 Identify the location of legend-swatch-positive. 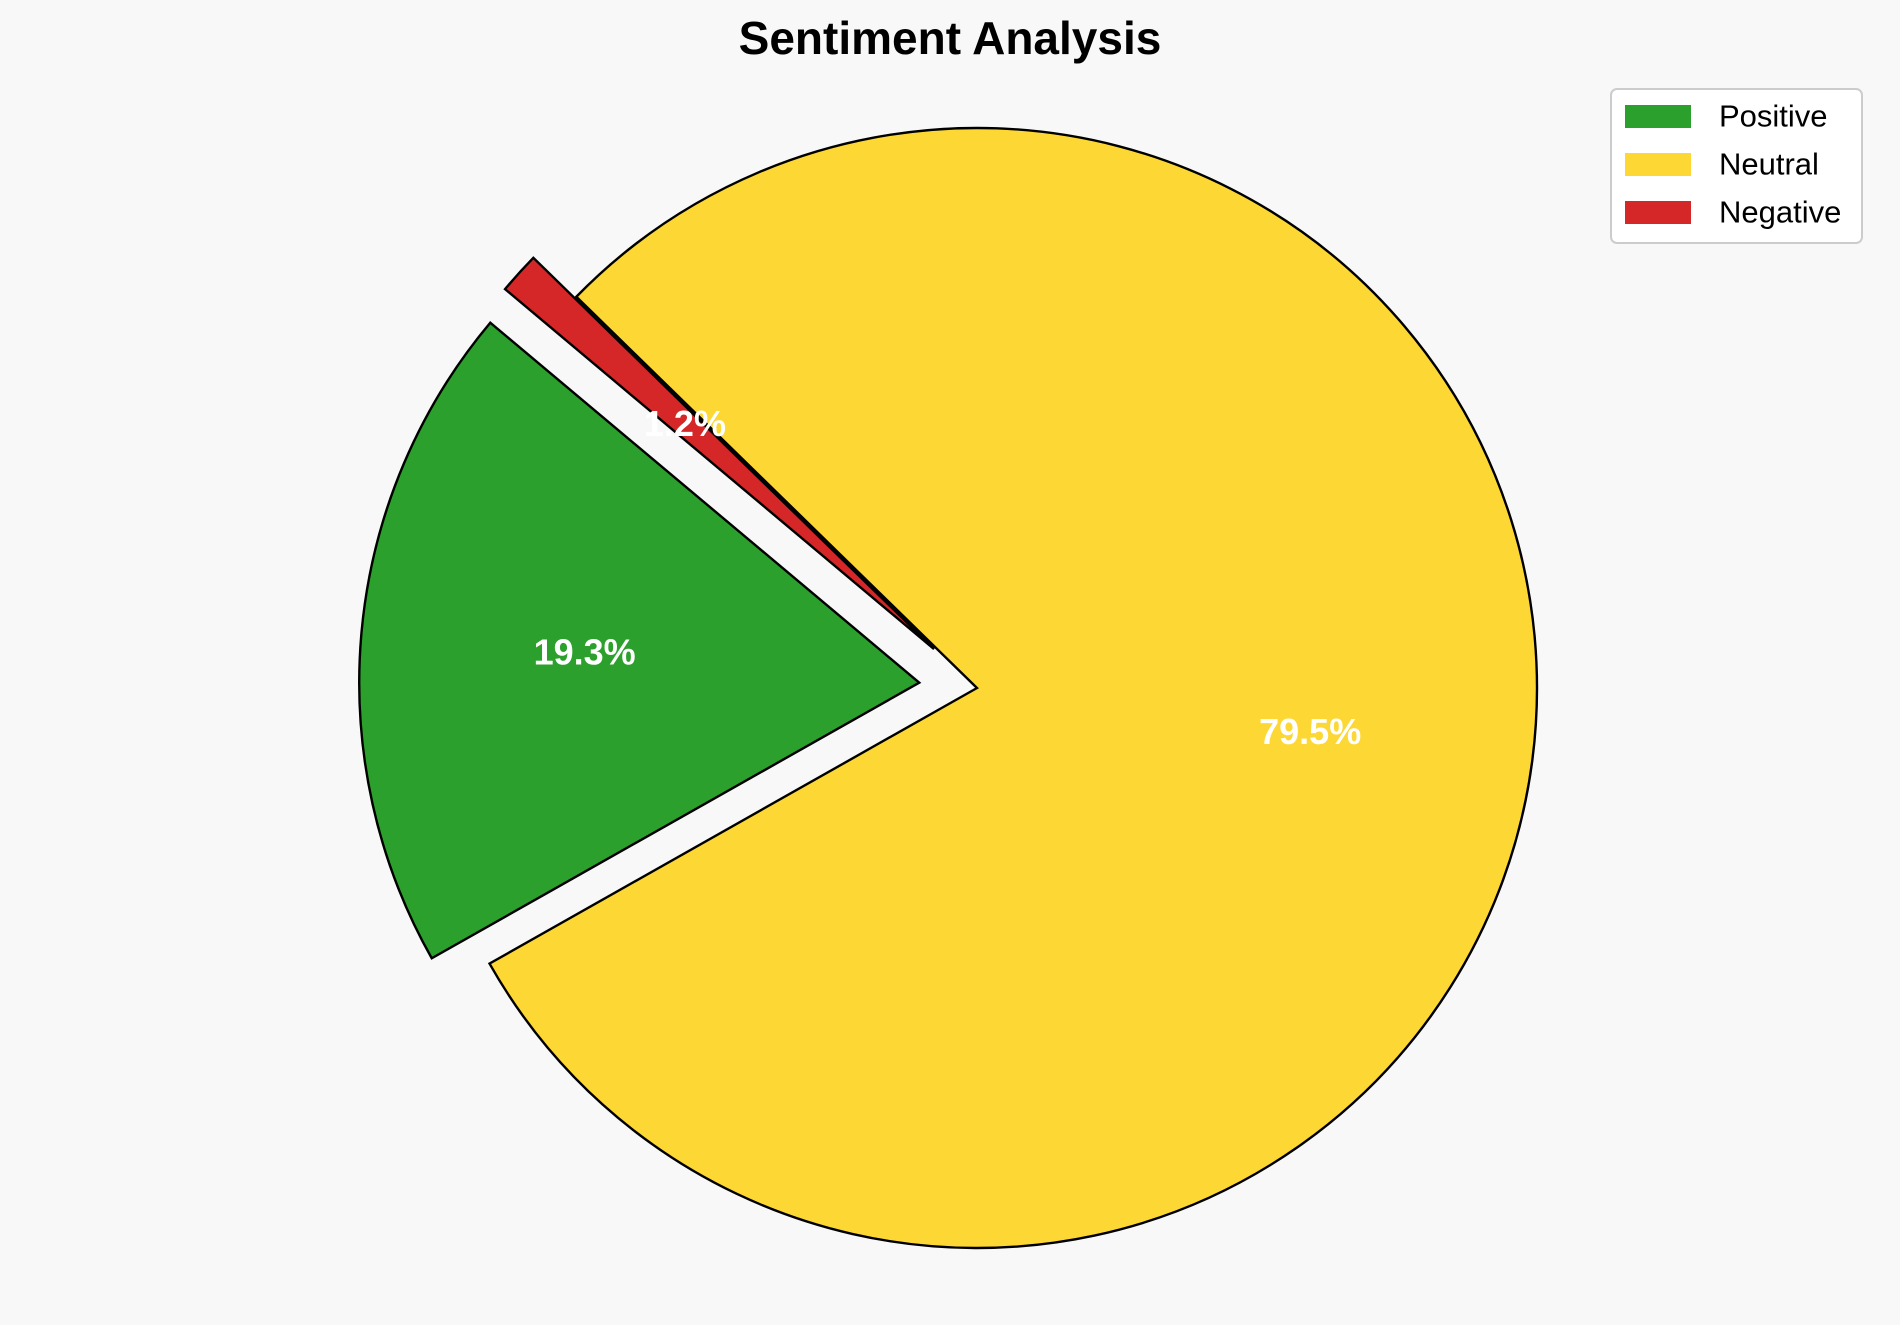
(1658, 116).